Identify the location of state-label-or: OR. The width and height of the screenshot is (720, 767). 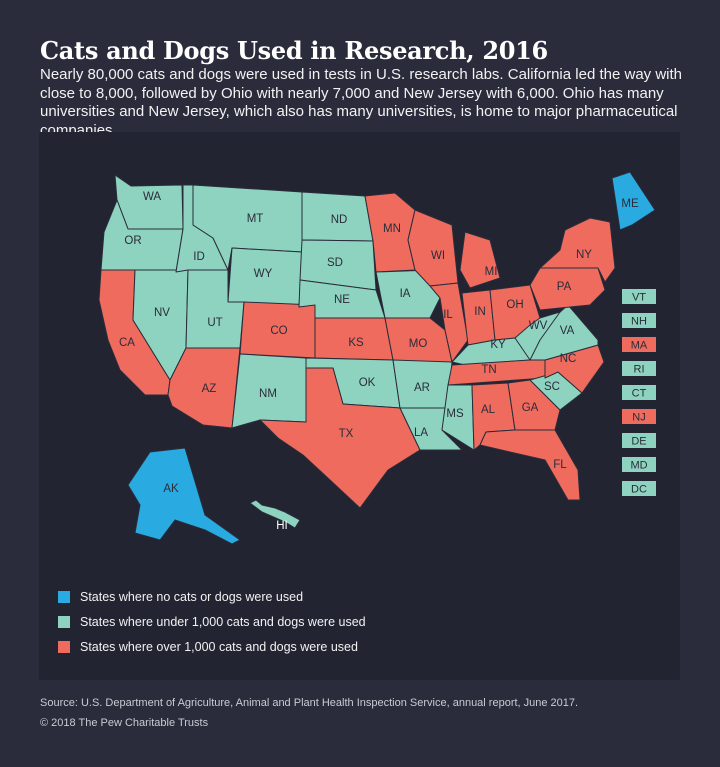
(132, 241).